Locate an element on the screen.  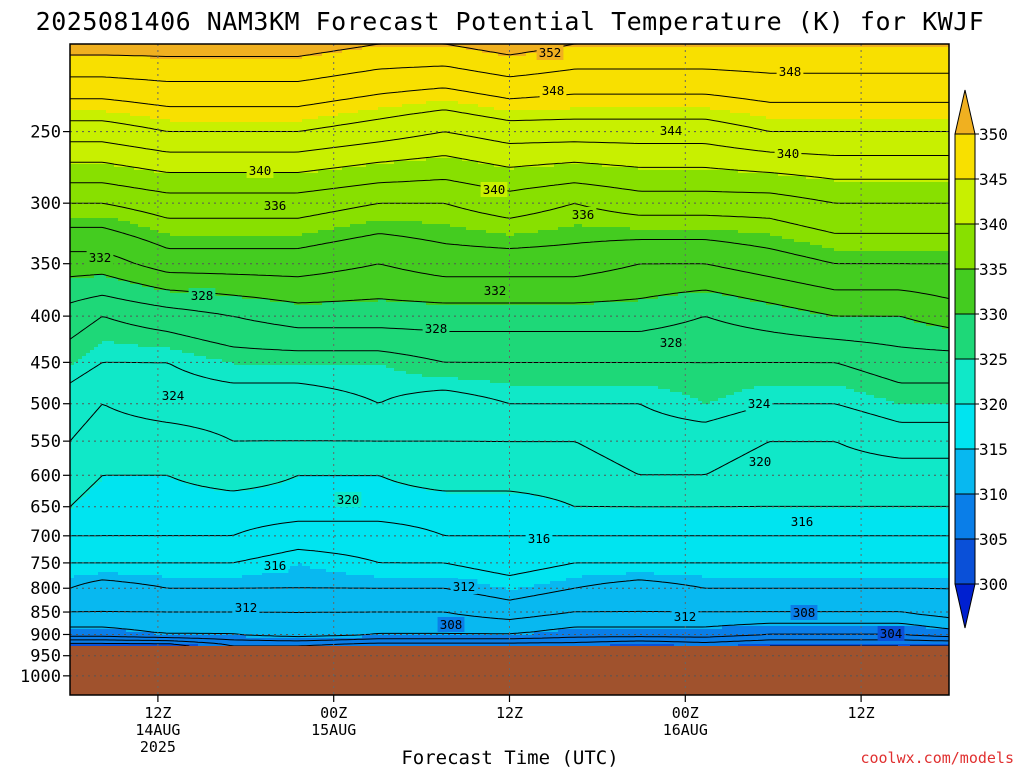
contour-label: 340 is located at coordinates (260, 170).